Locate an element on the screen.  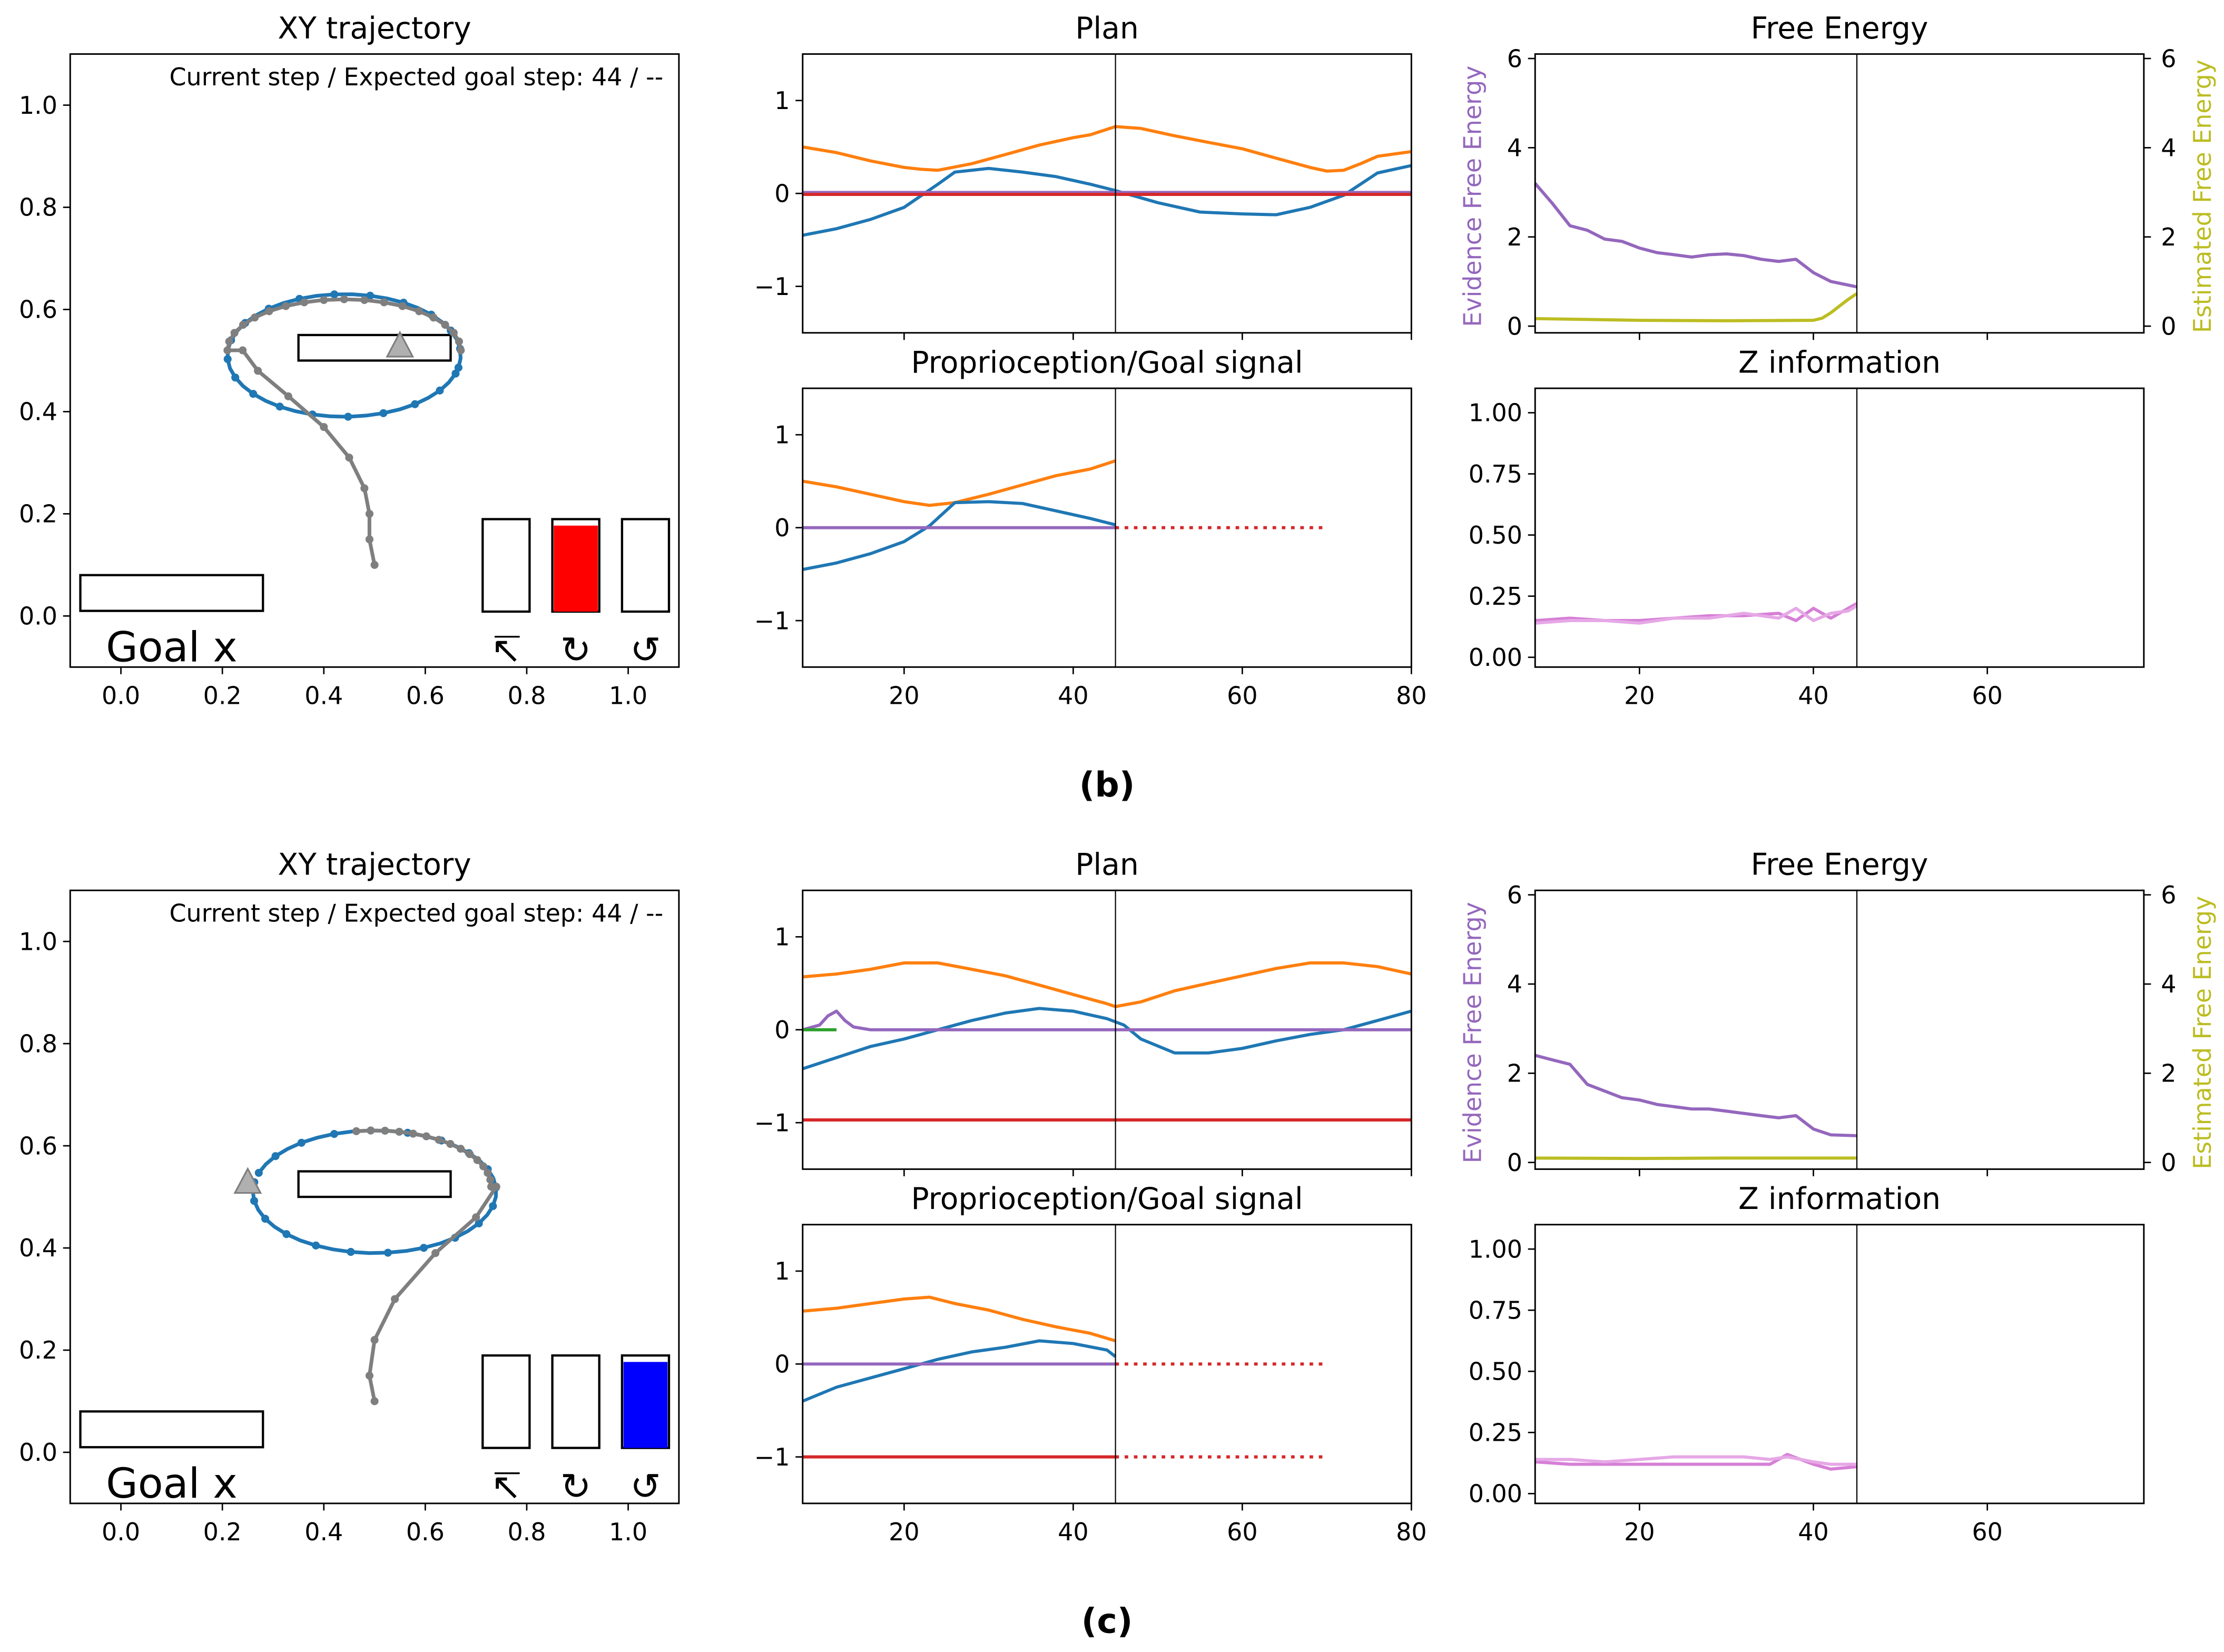
z-y-label: 1.00 is located at coordinates (1496, 413).